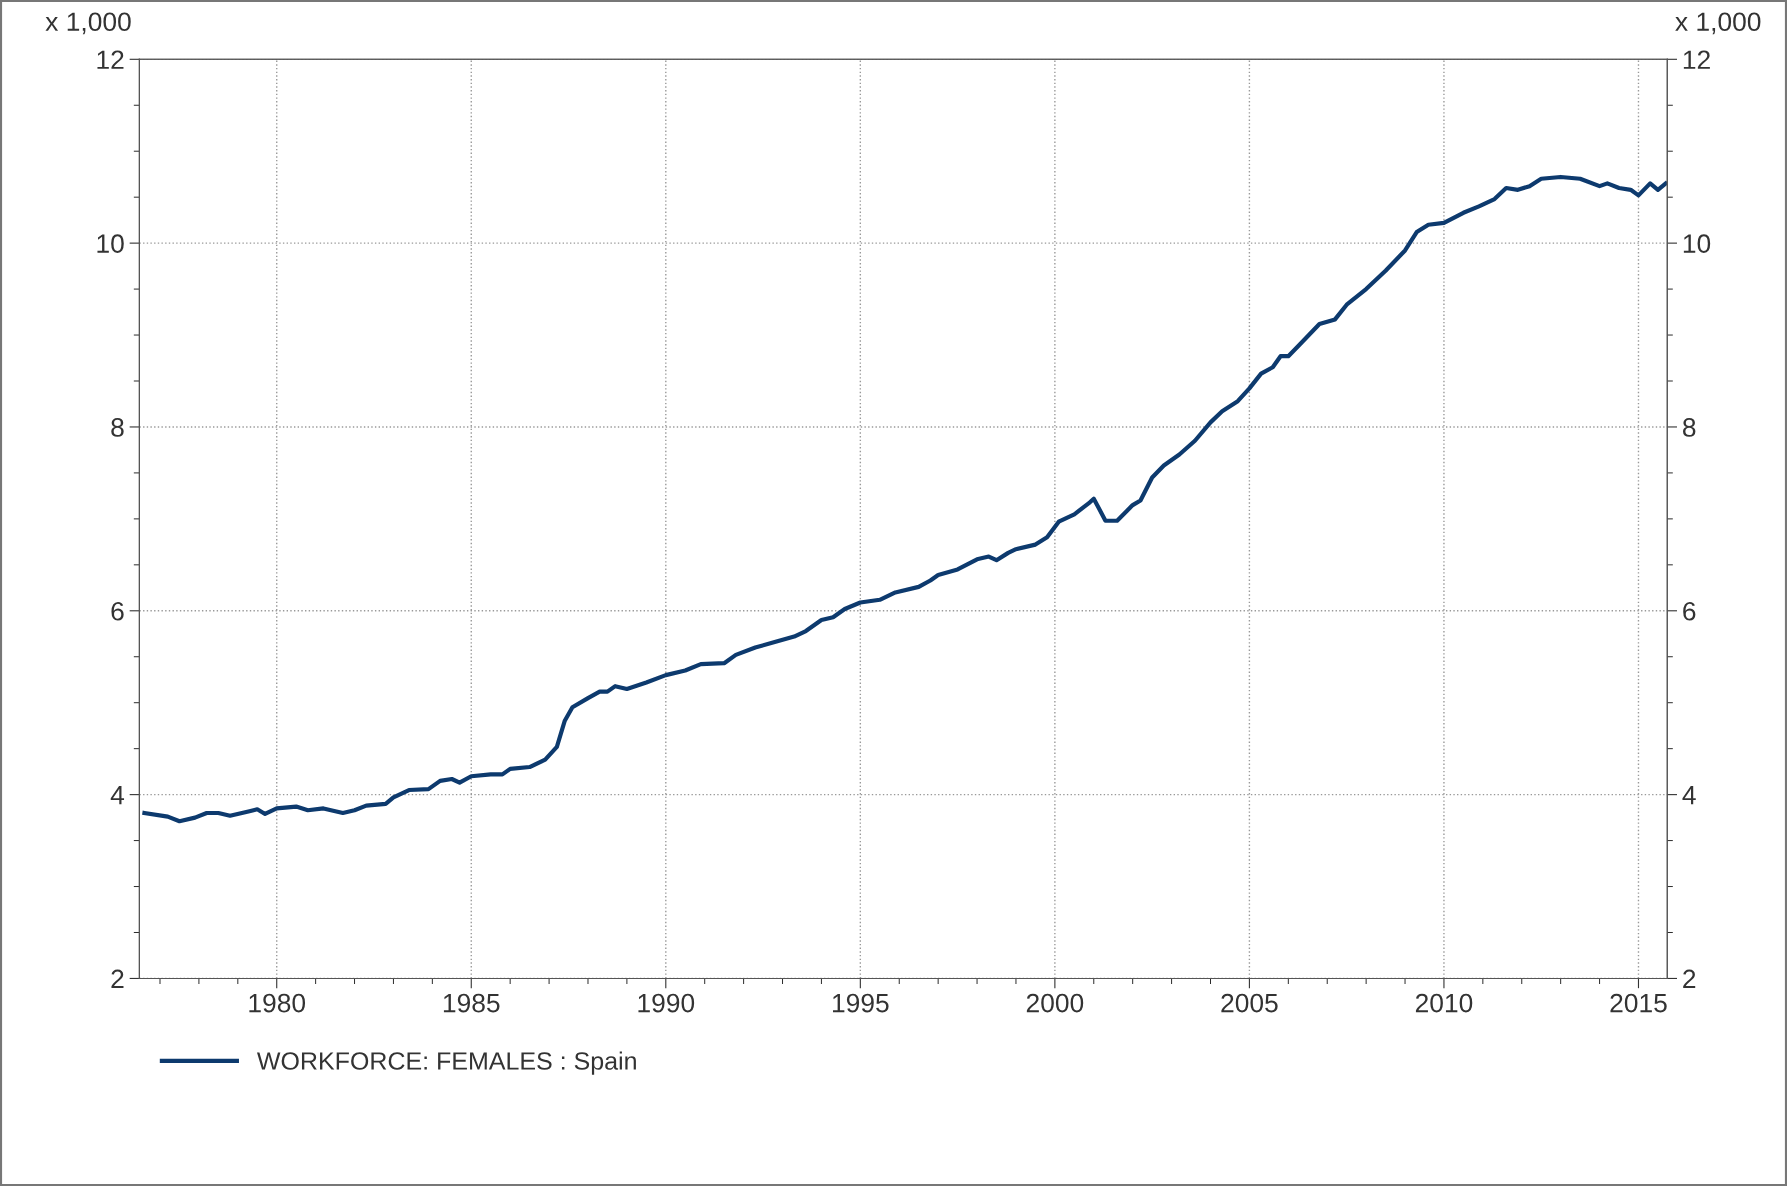 The image size is (1787, 1186). I want to click on y-tick-label: 6, so click(117, 611).